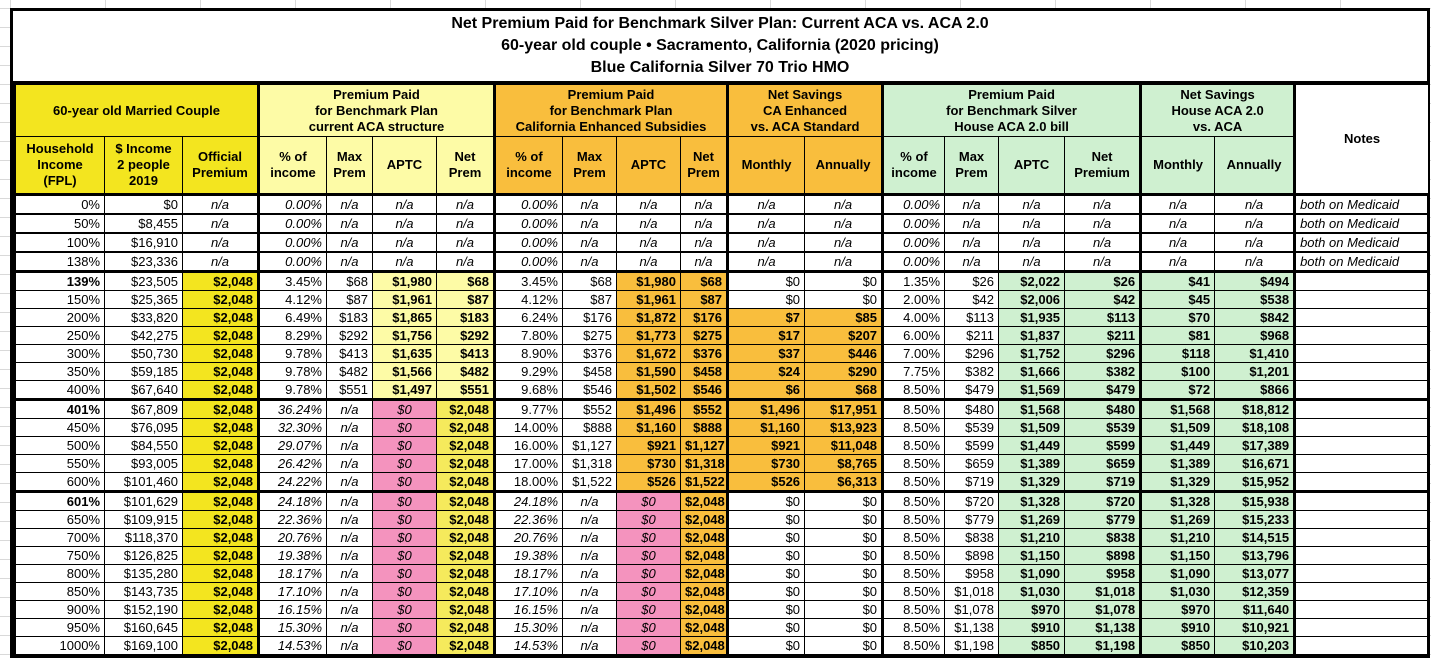  Describe the element at coordinates (1103, 645) in the screenshot. I see `cell: $1,198` at that location.